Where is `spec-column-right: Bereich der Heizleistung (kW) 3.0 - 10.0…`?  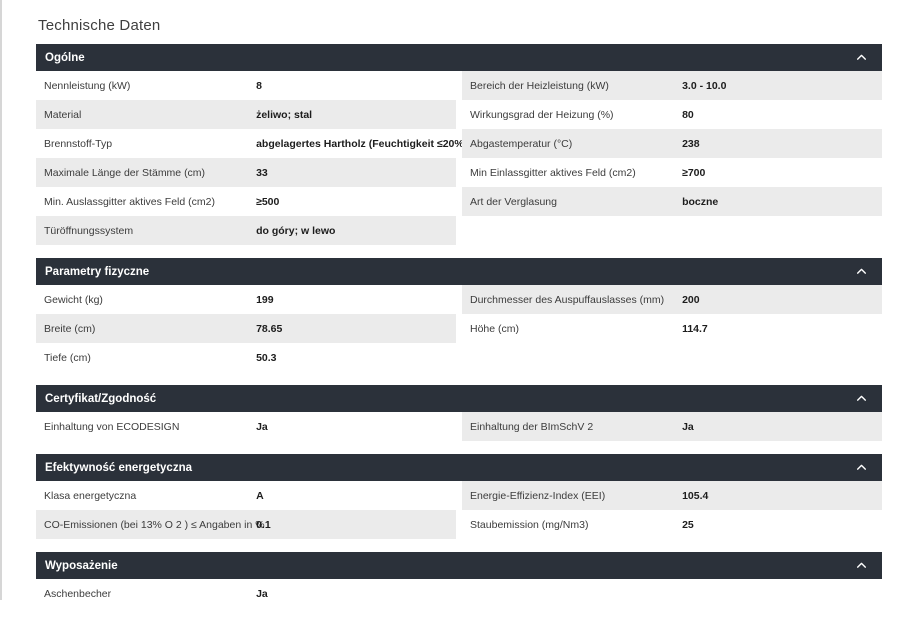 spec-column-right: Bereich der Heizleistung (kW) 3.0 - 10.0… is located at coordinates (672, 158).